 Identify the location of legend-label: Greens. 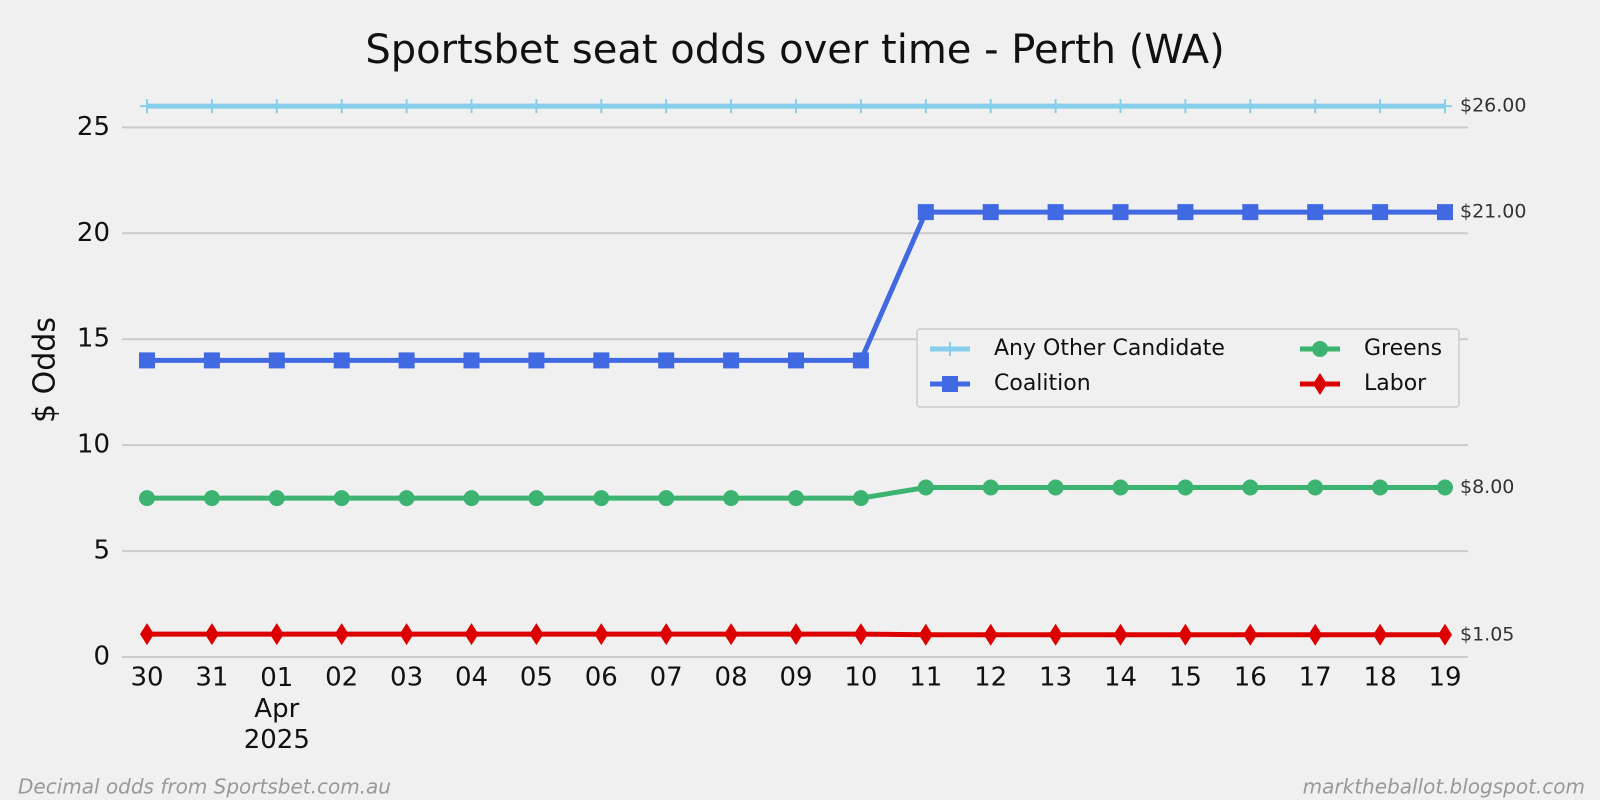
(1403, 348).